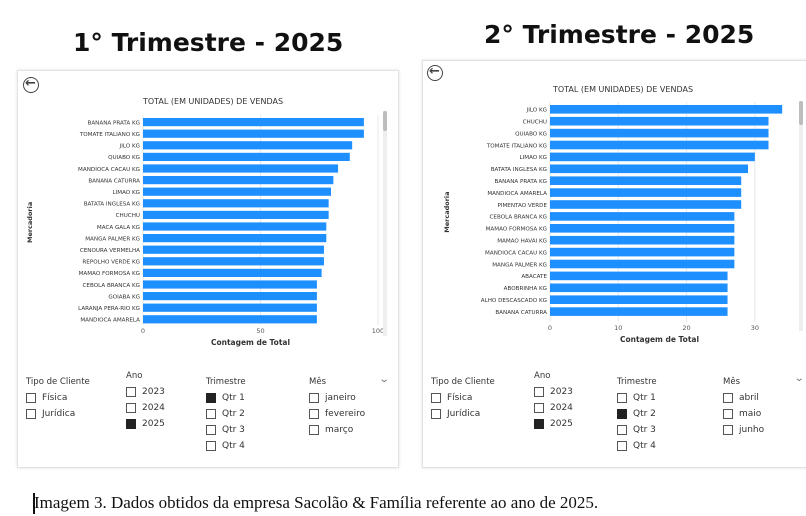 The width and height of the screenshot is (806, 516). Describe the element at coordinates (644, 430) in the screenshot. I see `option-label: Qtr 3` at that location.